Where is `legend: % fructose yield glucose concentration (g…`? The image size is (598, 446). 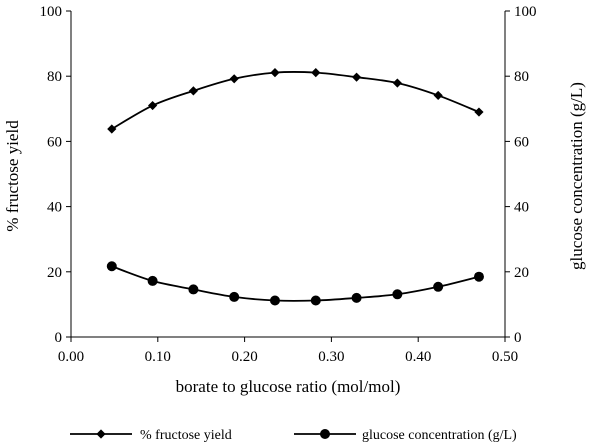 legend: % fructose yield glucose concentration (g… is located at coordinates (293, 435).